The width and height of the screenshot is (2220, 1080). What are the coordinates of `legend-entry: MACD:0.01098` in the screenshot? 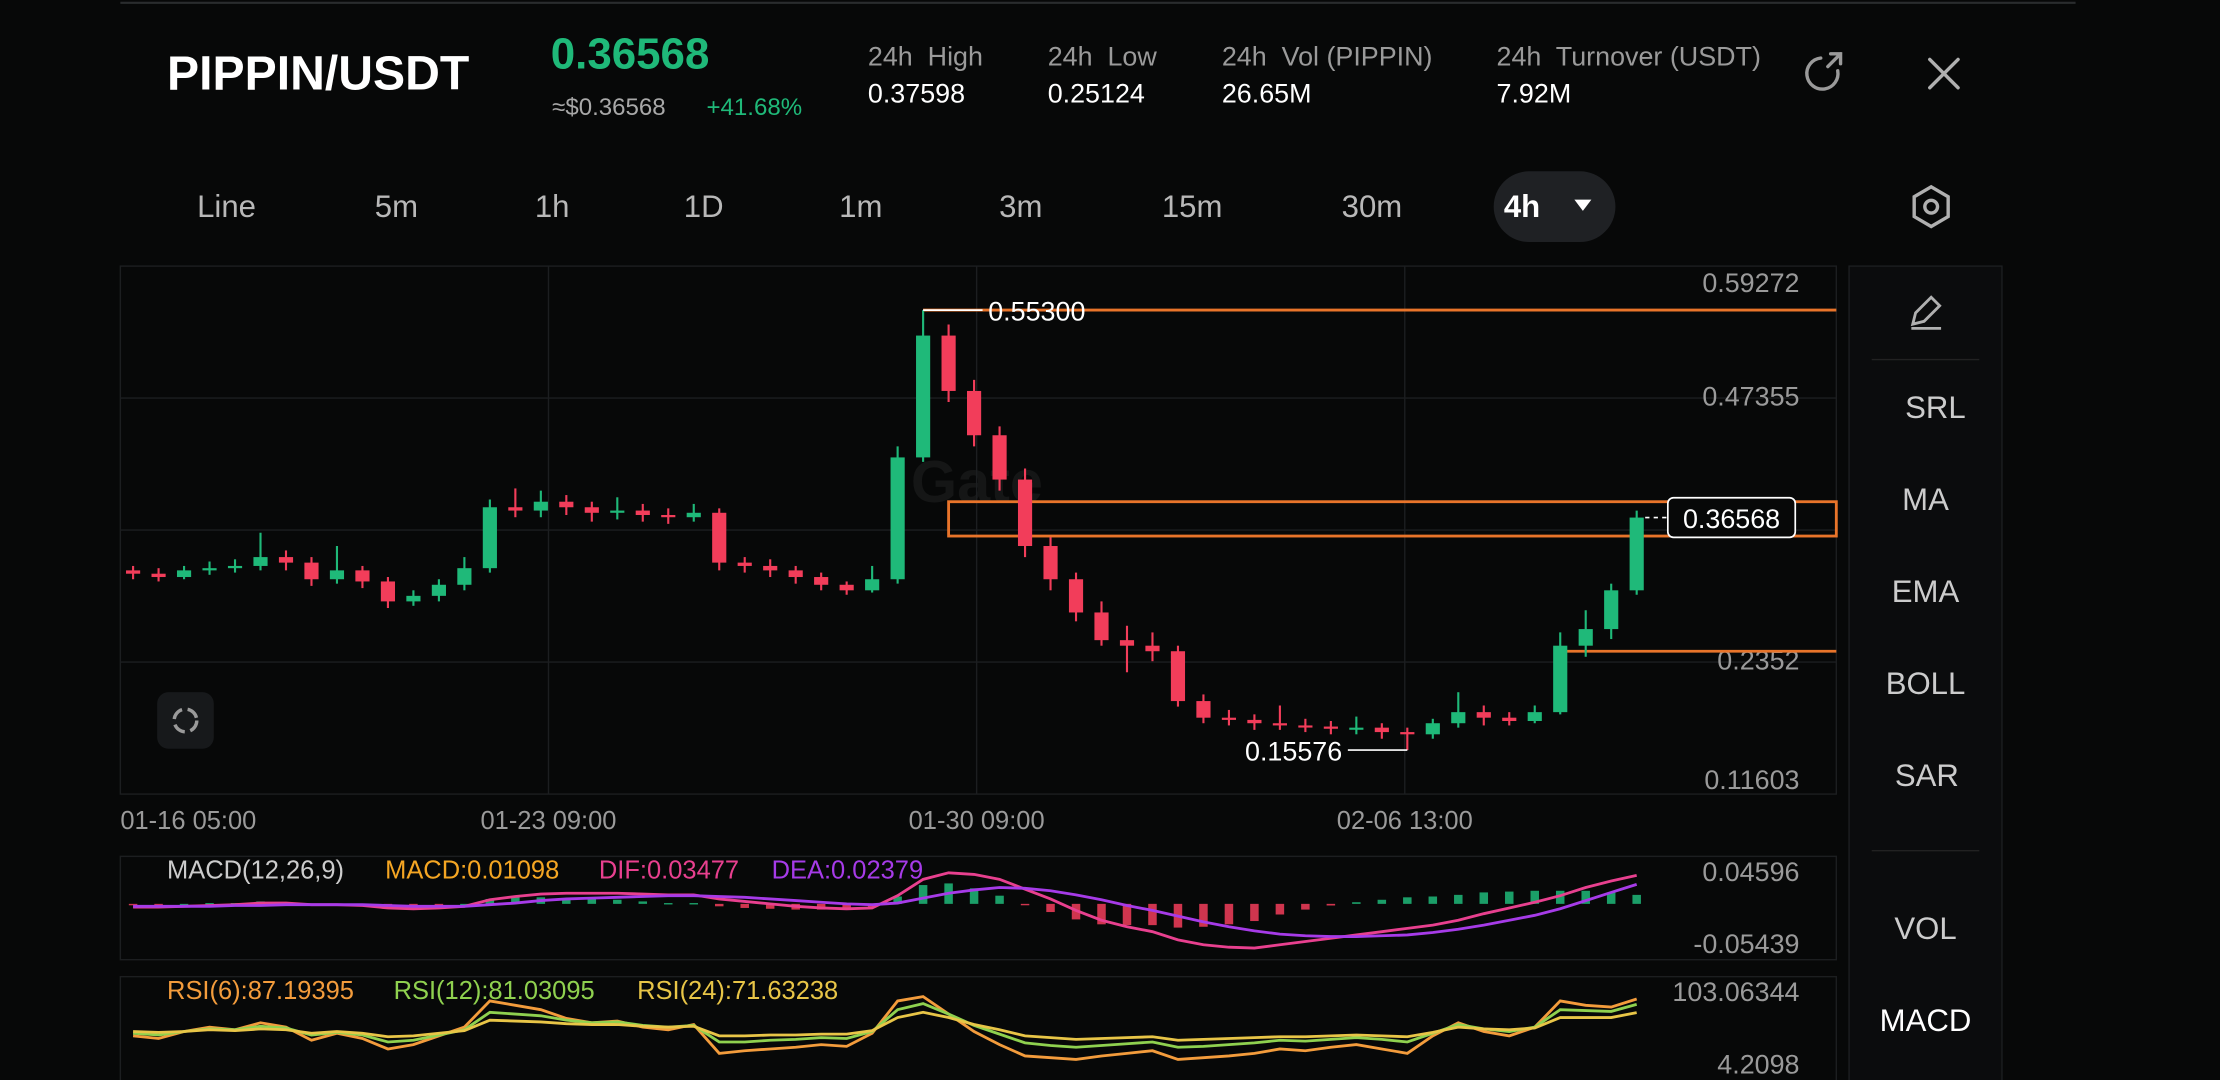 It's located at (472, 871).